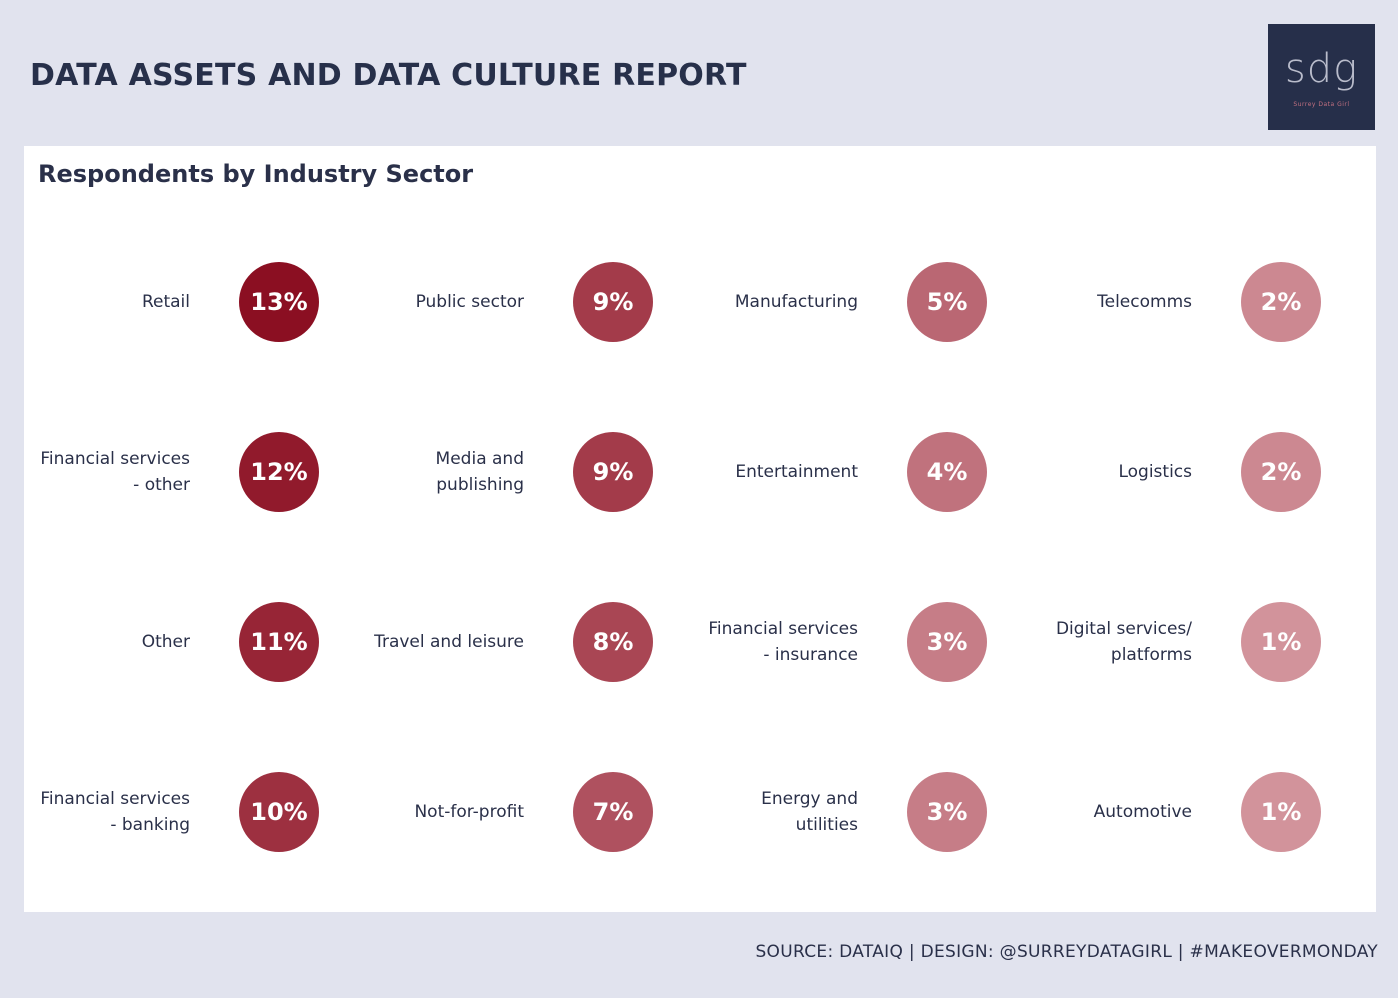  Describe the element at coordinates (449, 642) in the screenshot. I see `label-travel-and-leisure: Travel and leisure` at that location.